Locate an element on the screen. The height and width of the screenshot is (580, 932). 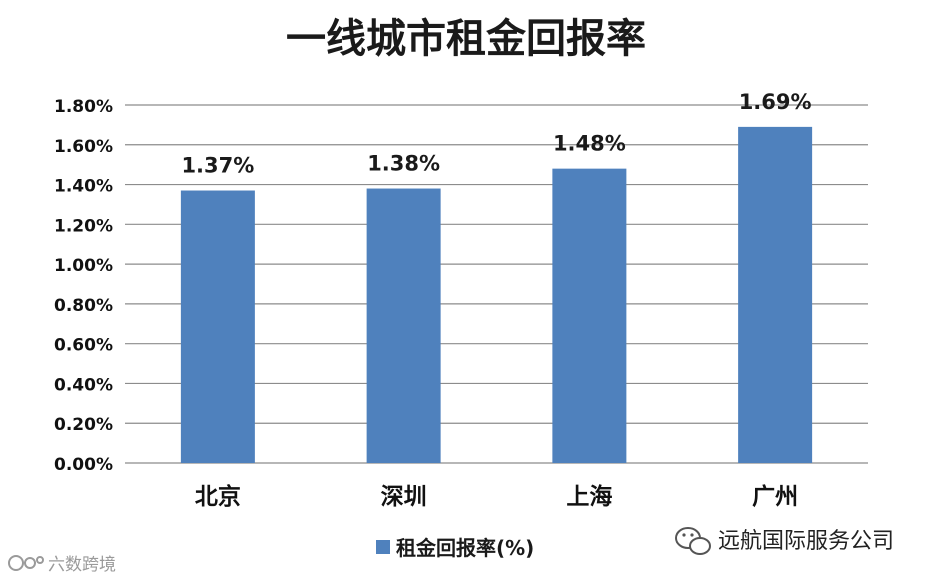
data-labels: 1.37% 1.38% 1.48% 1.69% is located at coordinates (496, 134).